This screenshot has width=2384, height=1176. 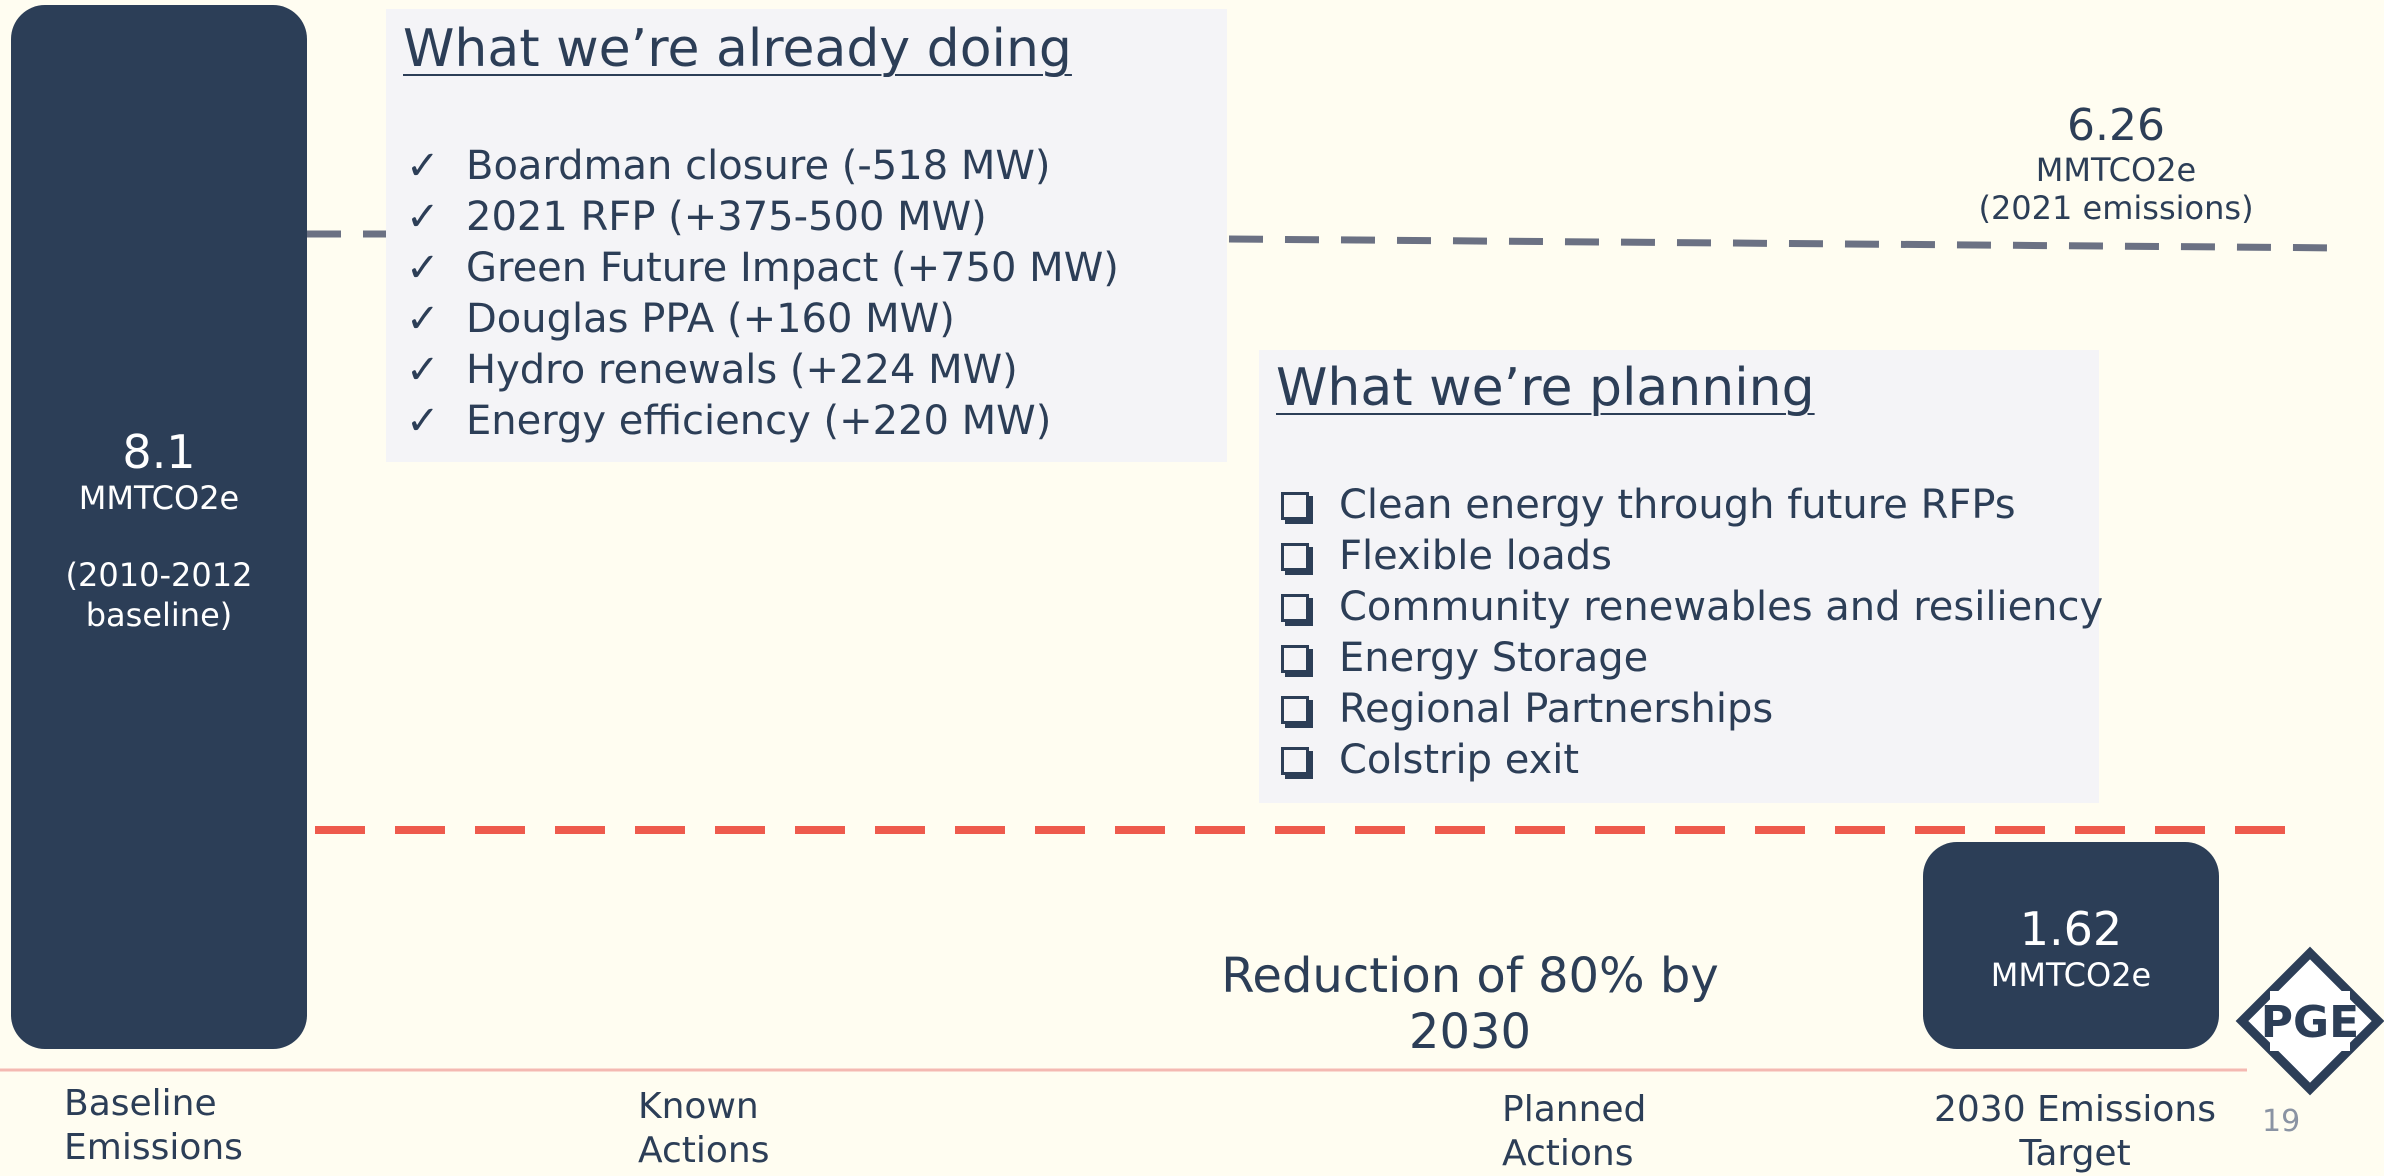 I want to click on current-line, so click(x=1788, y=243).